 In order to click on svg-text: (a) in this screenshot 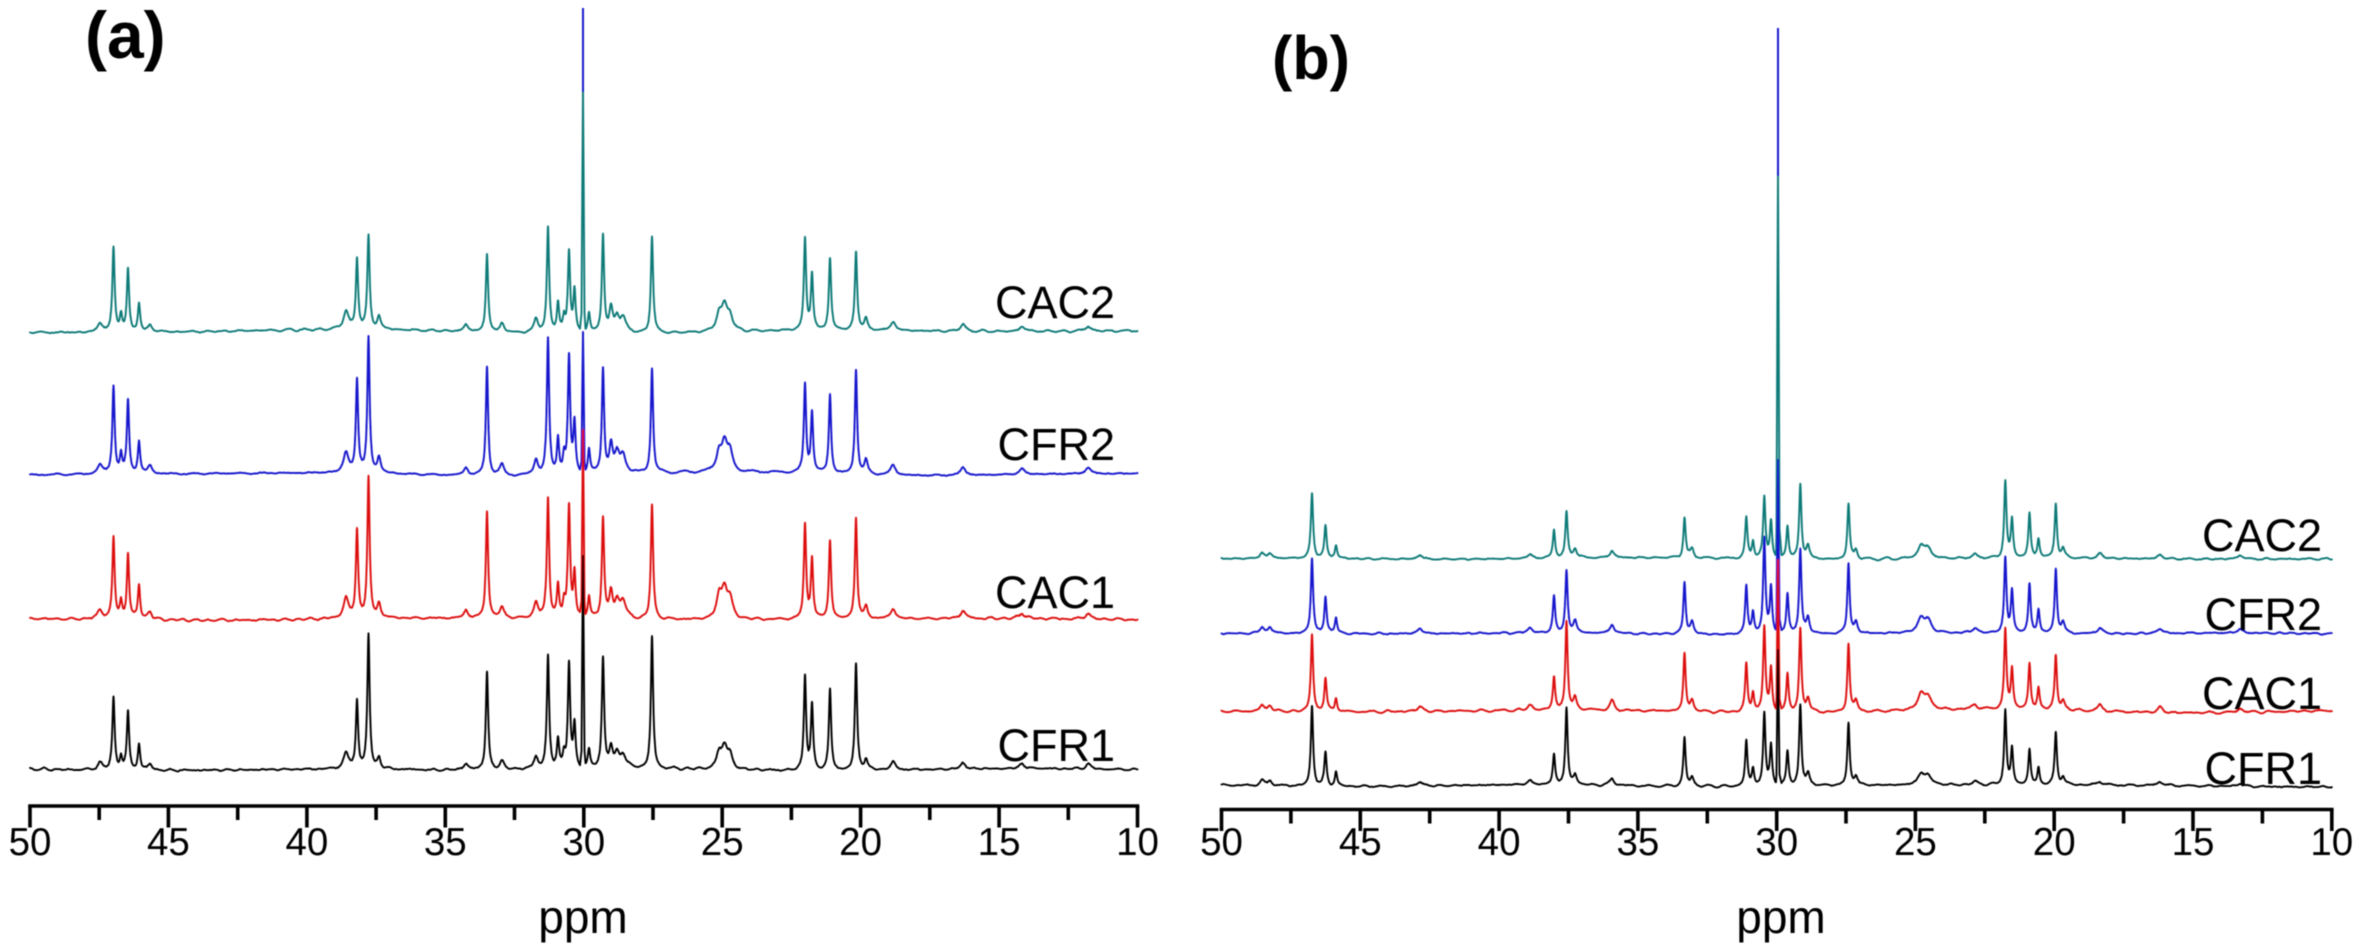, I will do `click(125, 36)`.